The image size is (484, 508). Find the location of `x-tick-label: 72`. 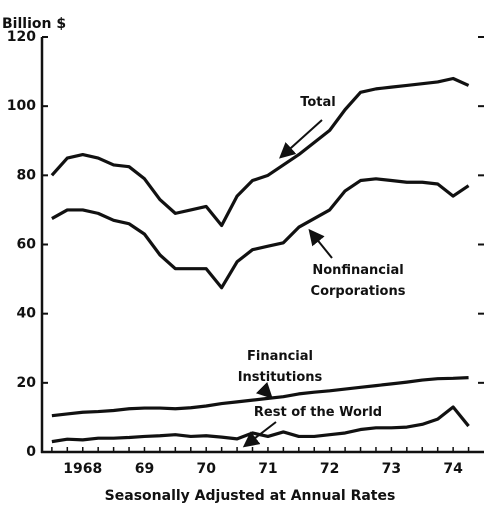

x-tick-label: 72 is located at coordinates (329, 469).